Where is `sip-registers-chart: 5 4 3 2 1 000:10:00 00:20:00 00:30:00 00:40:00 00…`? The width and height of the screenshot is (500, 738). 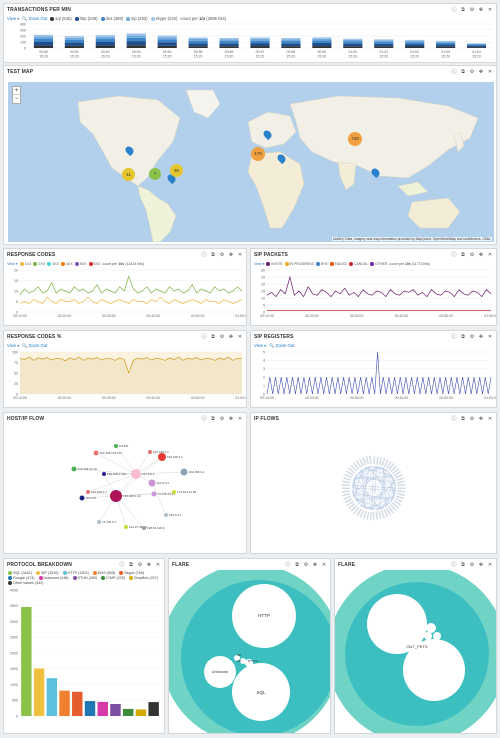
sip-registers-chart: 5 4 3 2 1 000:10:00 00:20:00 00:30:00 00:40:00 00… is located at coordinates (374, 378).